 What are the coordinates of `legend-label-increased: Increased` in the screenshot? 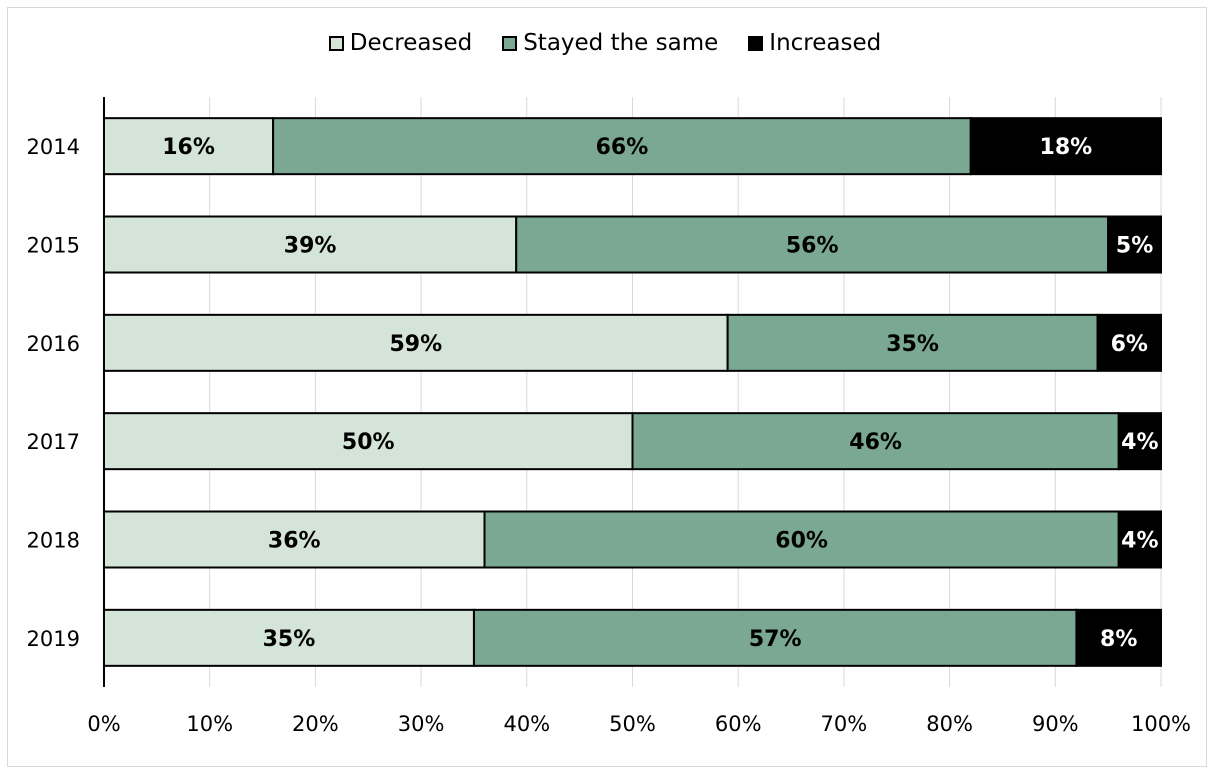 It's located at (825, 43).